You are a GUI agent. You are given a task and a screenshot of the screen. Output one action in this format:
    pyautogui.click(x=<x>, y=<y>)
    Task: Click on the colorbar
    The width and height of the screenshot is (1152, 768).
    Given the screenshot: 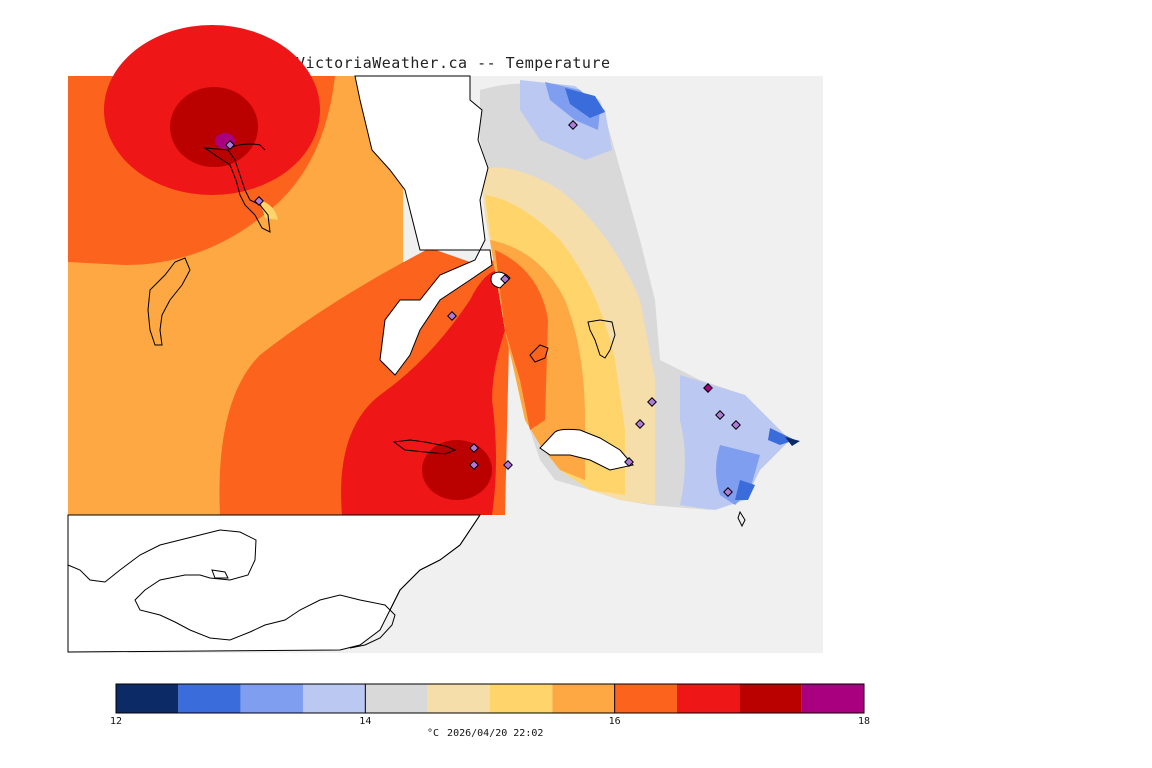 What is the action you would take?
    pyautogui.click(x=490, y=698)
    